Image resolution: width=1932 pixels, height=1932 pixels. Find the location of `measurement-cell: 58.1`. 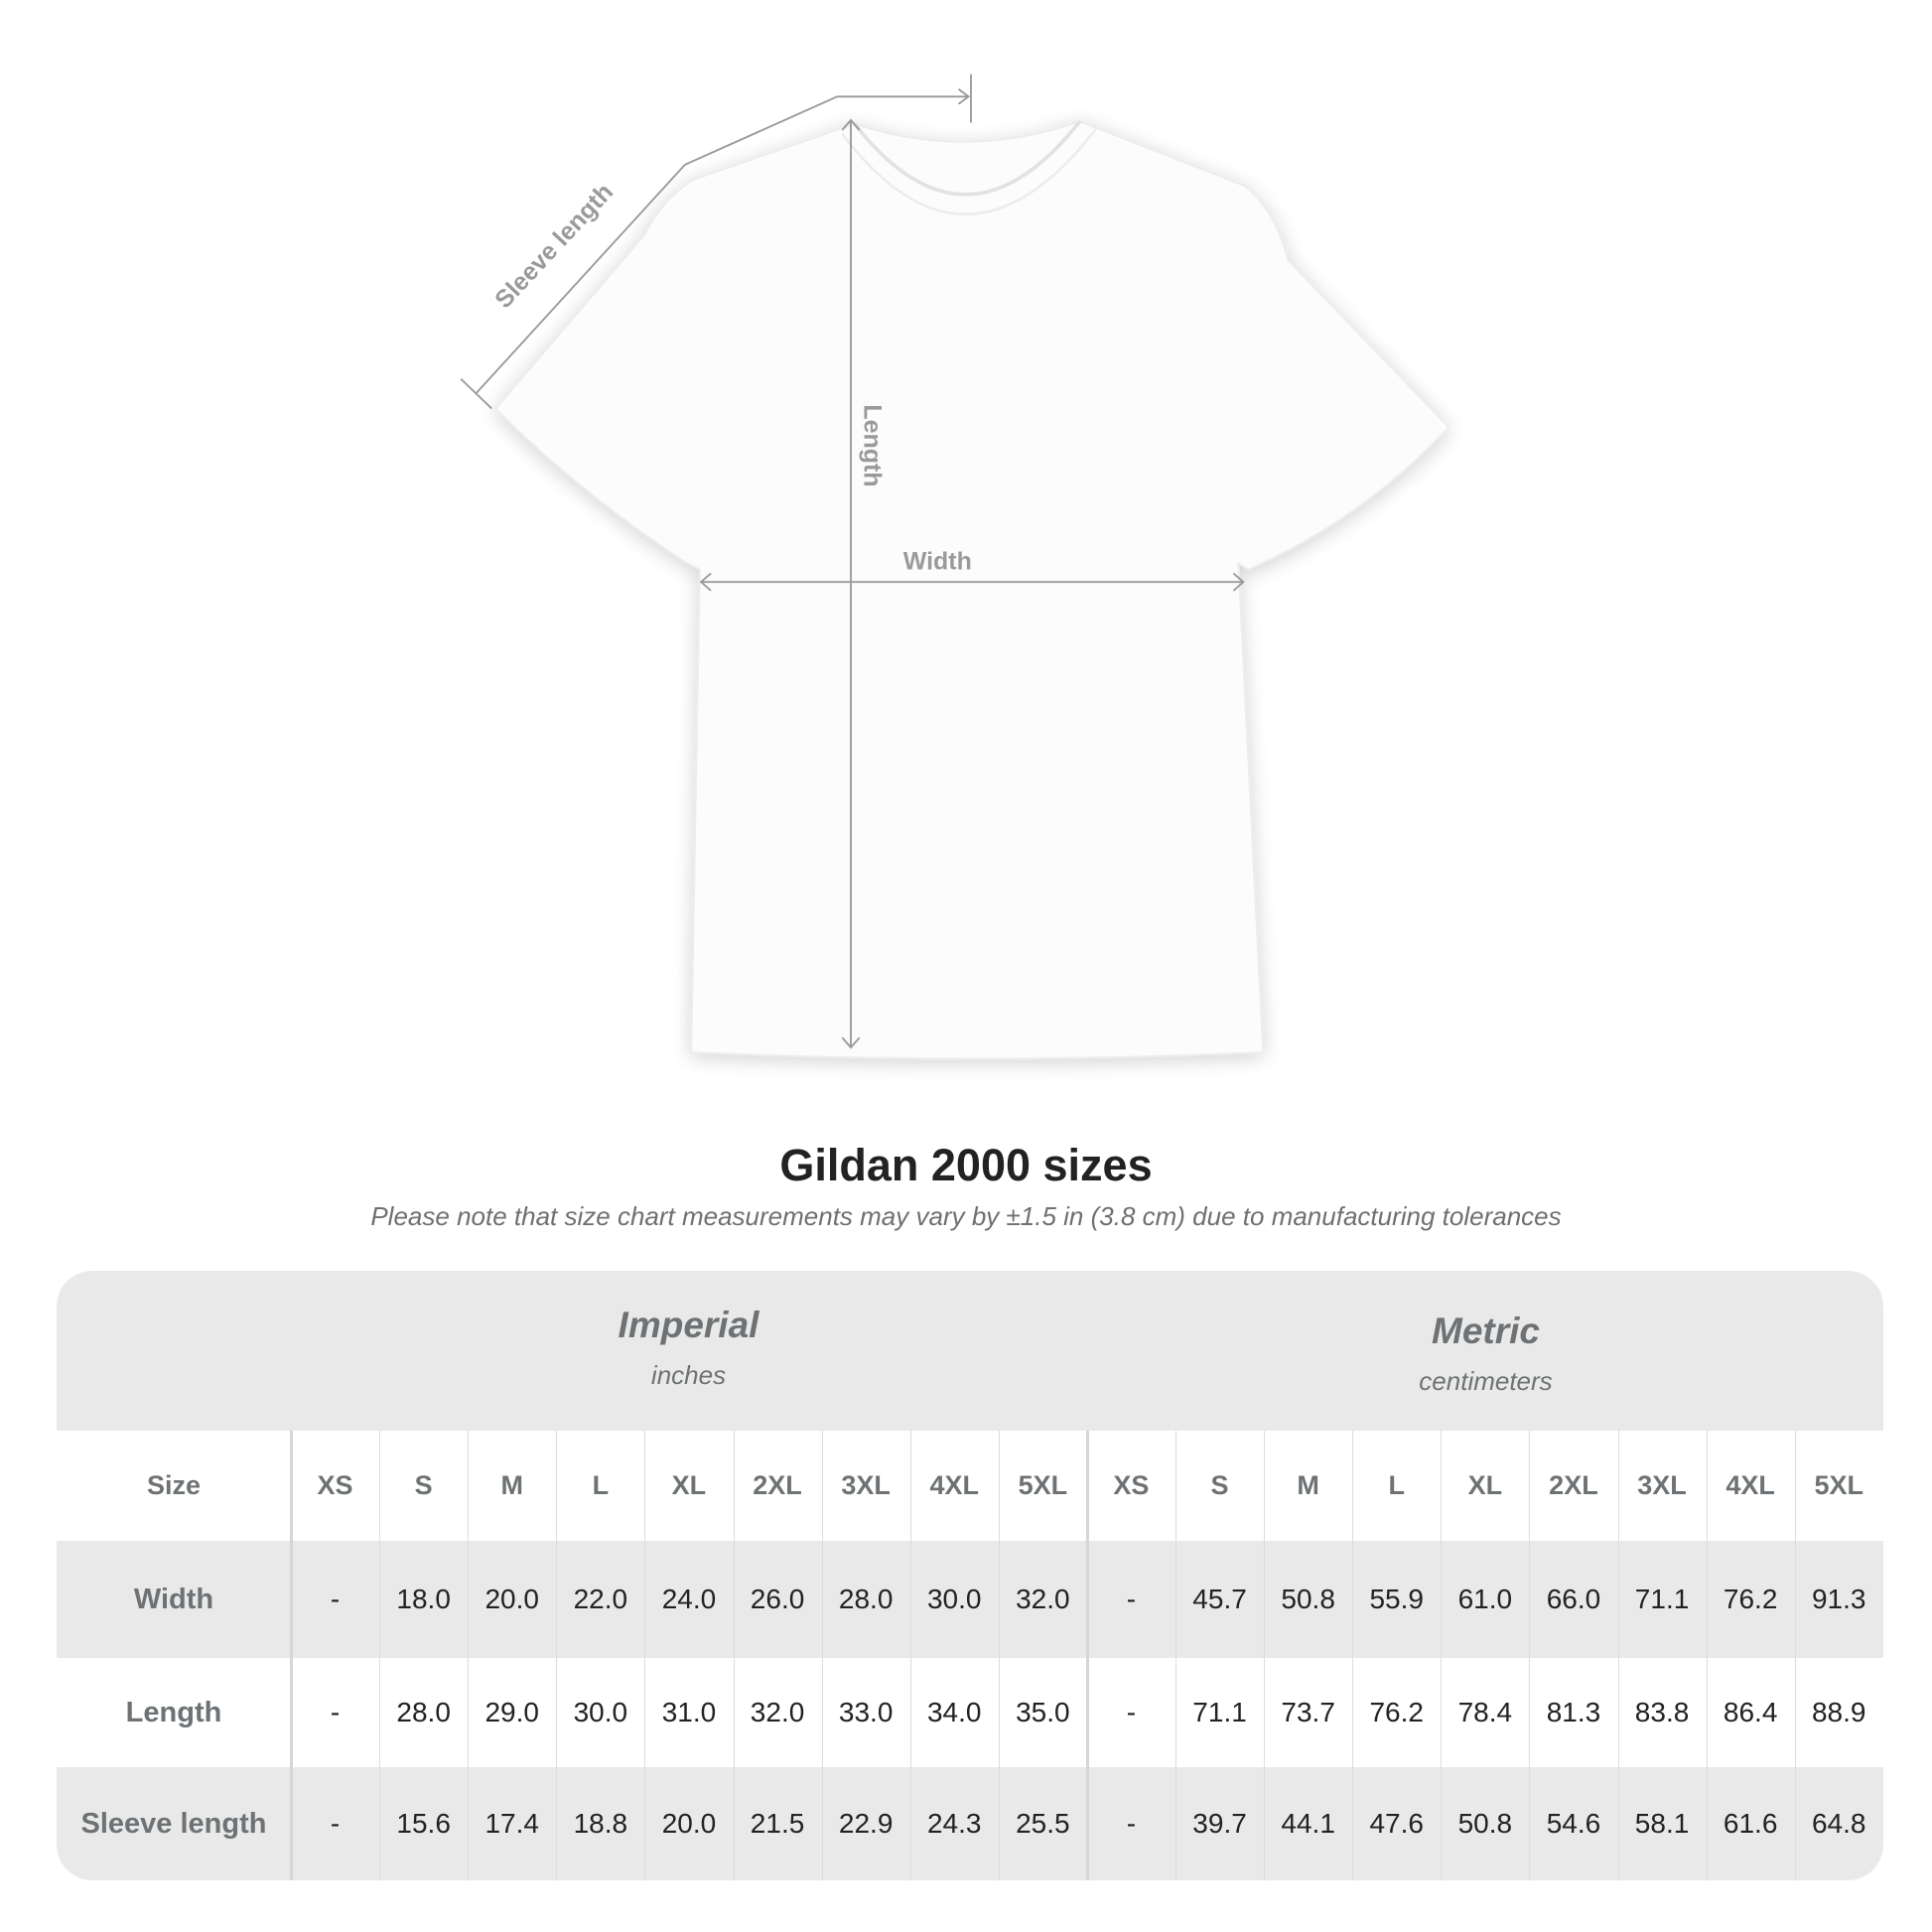

measurement-cell: 58.1 is located at coordinates (1662, 1823).